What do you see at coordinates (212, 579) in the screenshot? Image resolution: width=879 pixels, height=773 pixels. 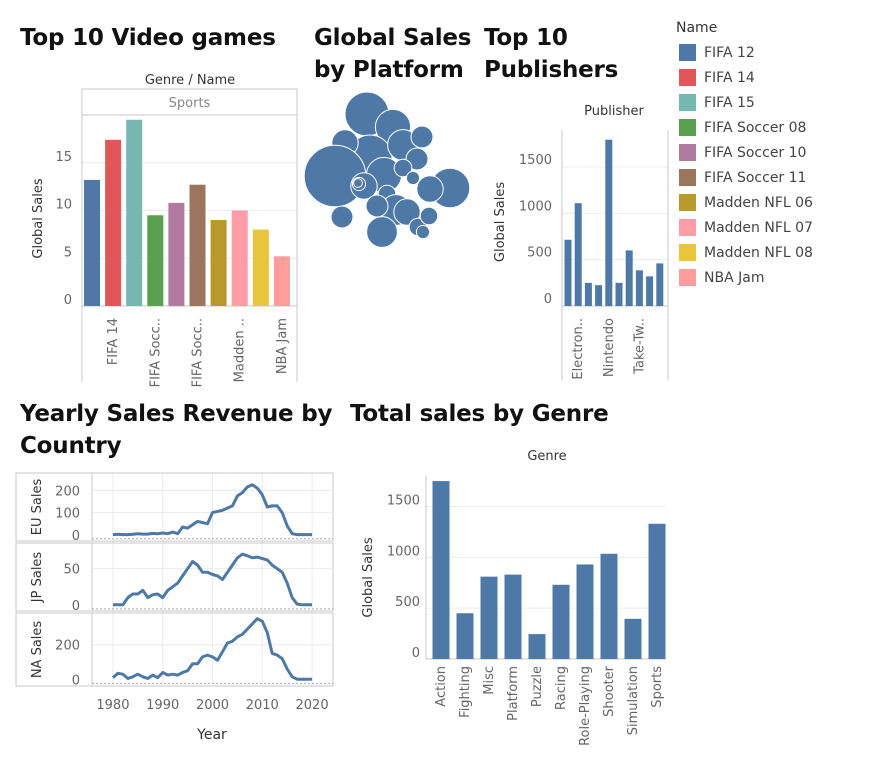 I see `series-line` at bounding box center [212, 579].